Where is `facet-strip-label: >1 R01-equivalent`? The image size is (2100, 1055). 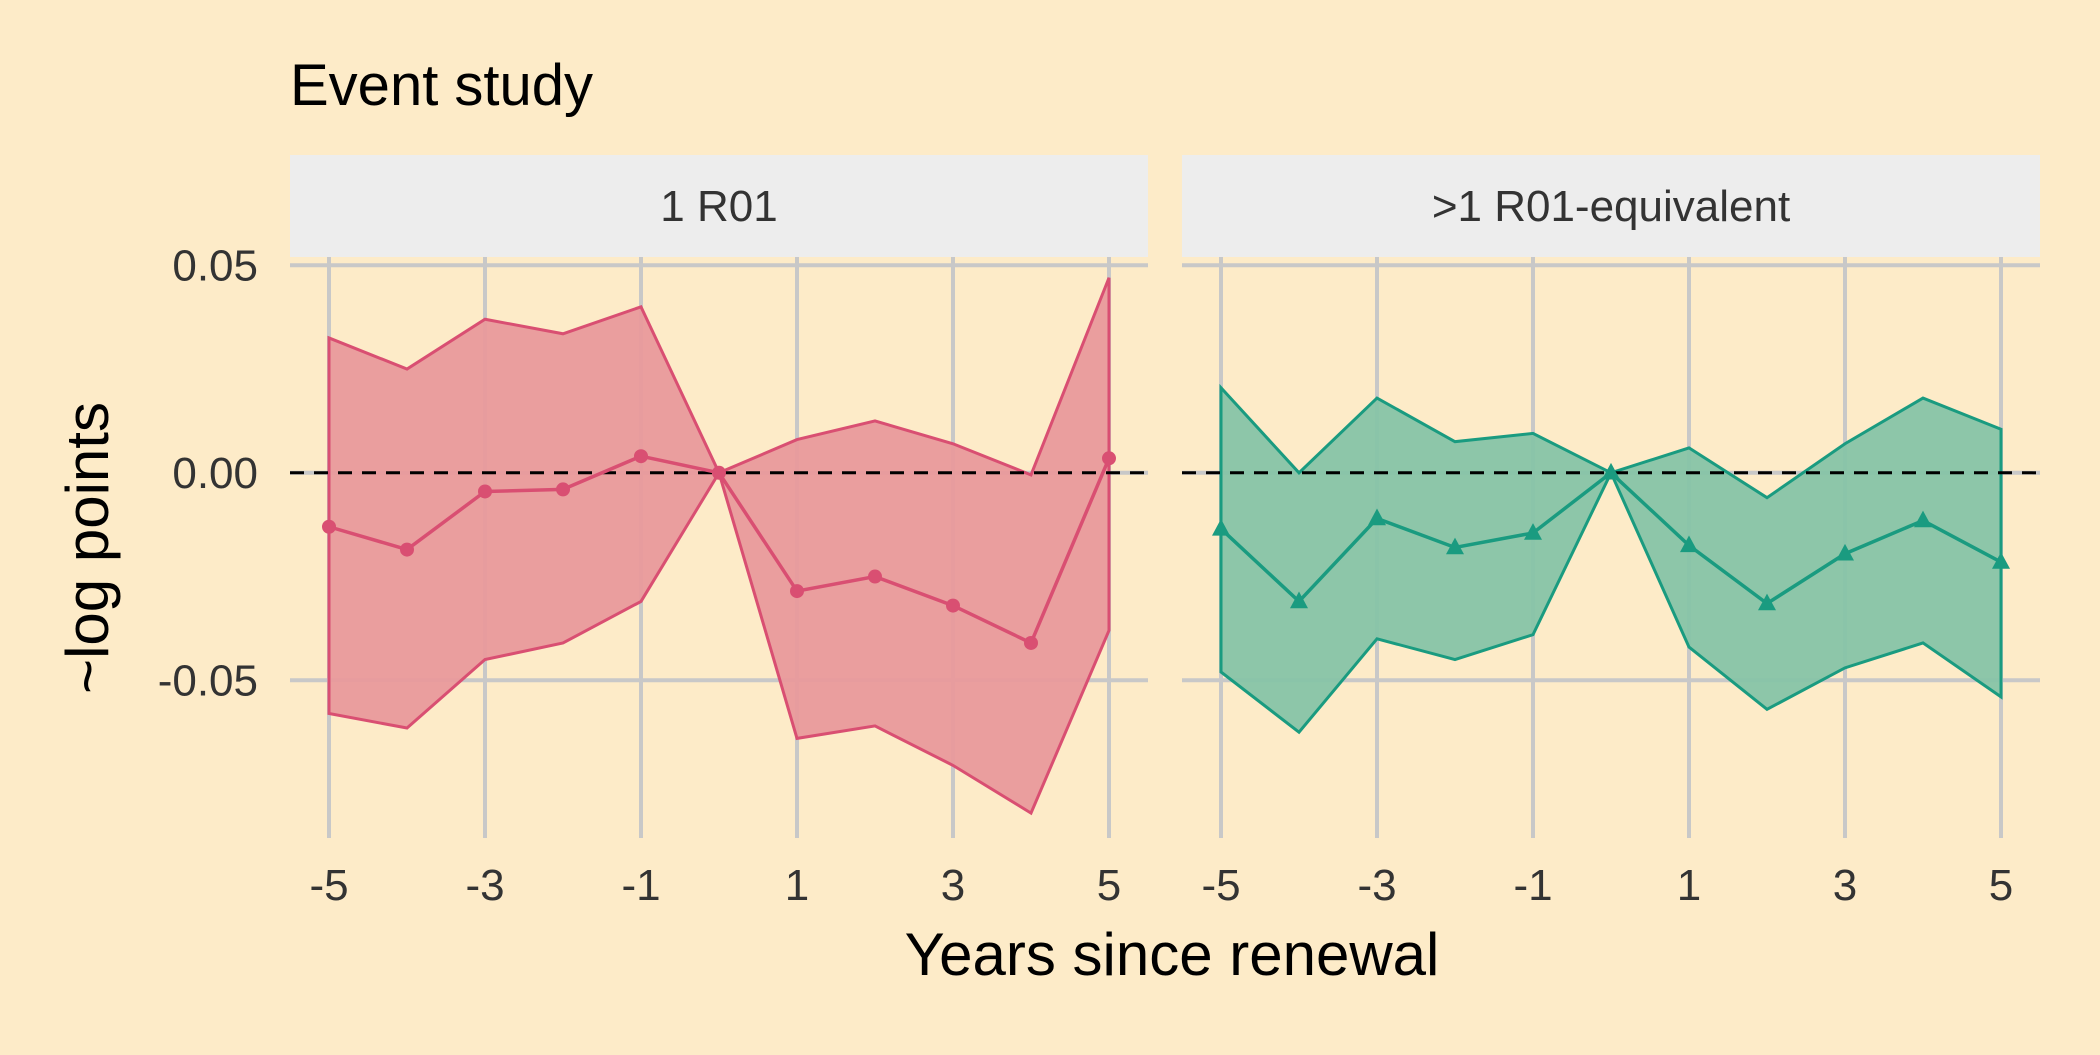 facet-strip-label: >1 R01-equivalent is located at coordinates (1611, 206).